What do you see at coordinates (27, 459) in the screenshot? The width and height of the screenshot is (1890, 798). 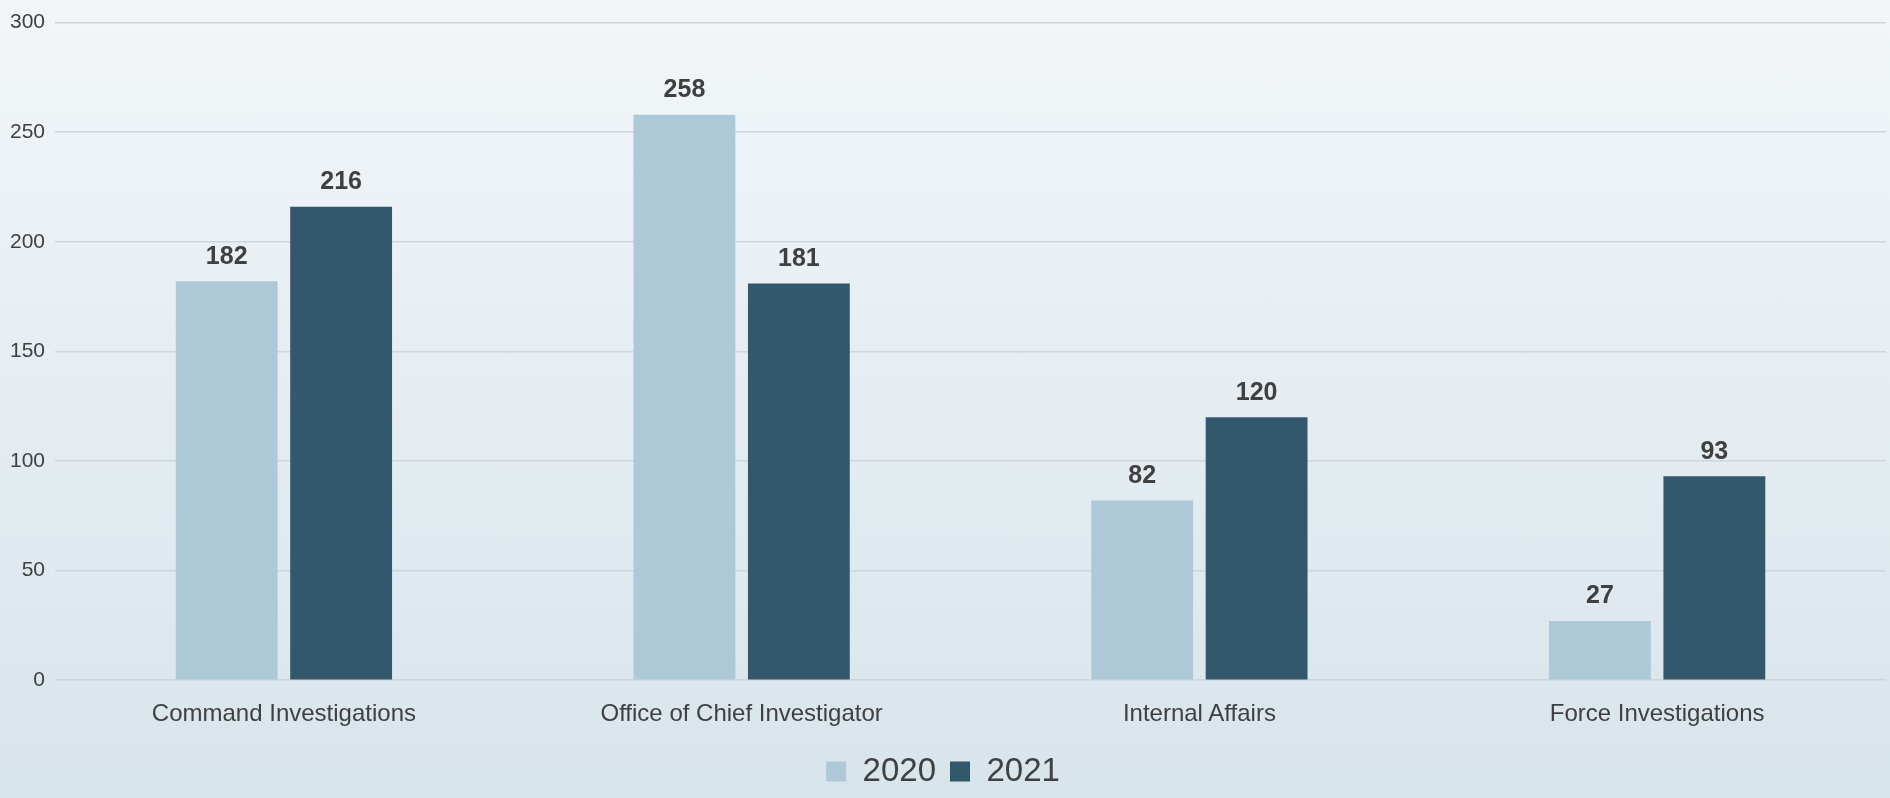 I see `y-tick-label: 100` at bounding box center [27, 459].